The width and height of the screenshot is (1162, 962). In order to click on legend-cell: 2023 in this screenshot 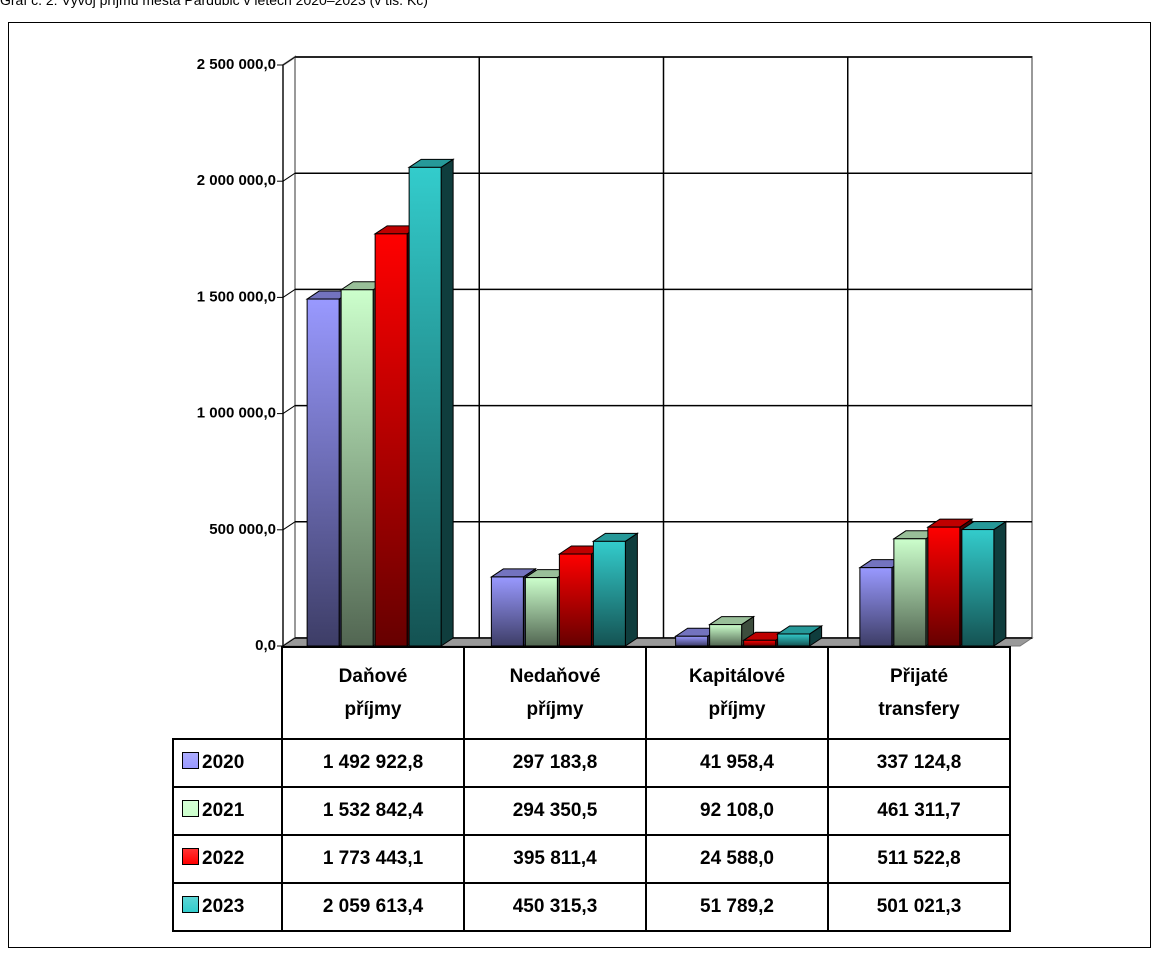, I will do `click(227, 907)`.